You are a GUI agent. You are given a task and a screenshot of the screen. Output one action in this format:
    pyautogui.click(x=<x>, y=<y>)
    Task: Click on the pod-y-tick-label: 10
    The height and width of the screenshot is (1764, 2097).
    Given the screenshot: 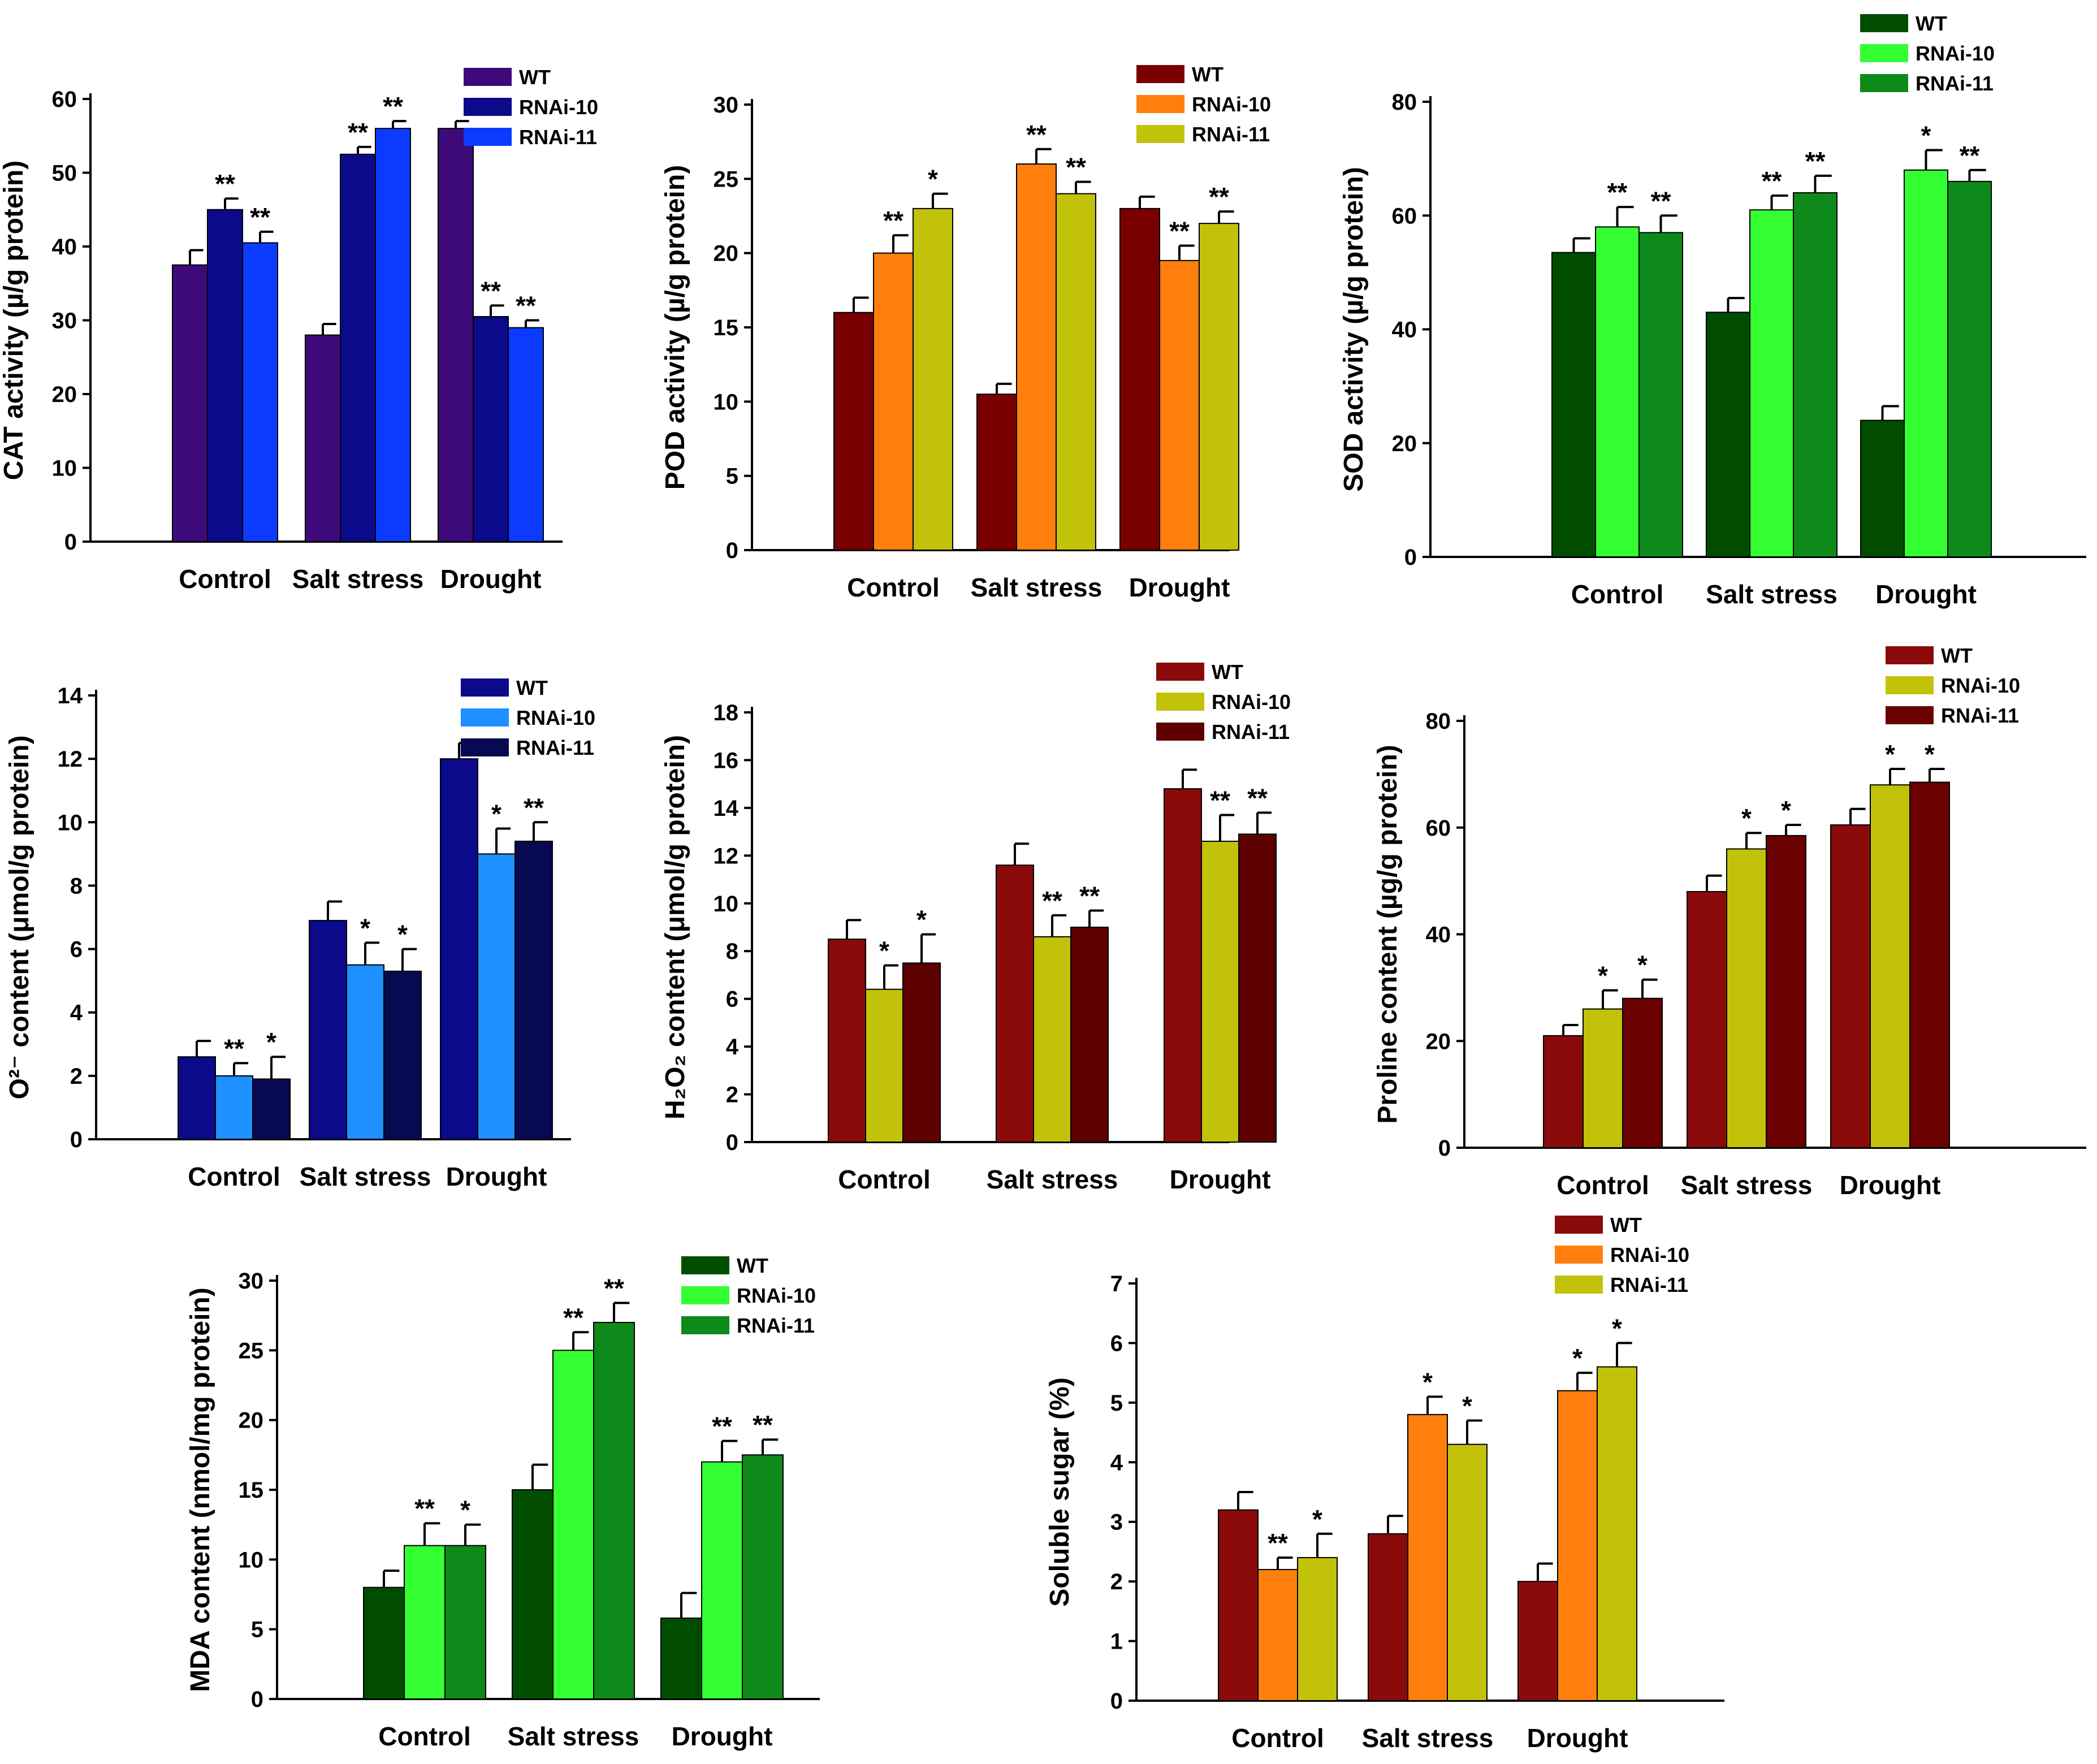 What is the action you would take?
    pyautogui.click(x=726, y=402)
    